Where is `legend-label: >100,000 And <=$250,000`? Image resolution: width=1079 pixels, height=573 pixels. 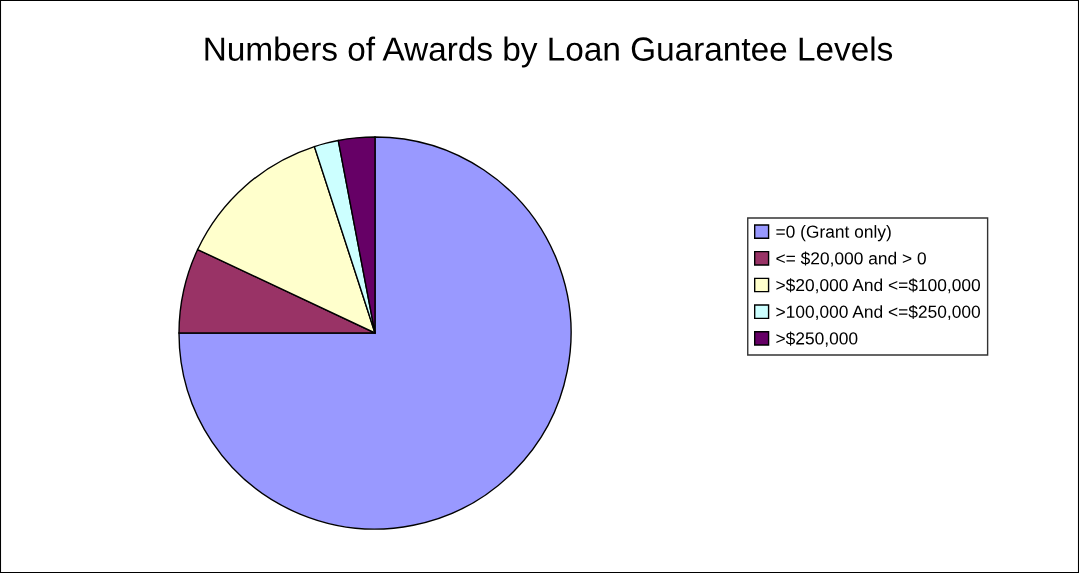
legend-label: >100,000 And <=$250,000 is located at coordinates (878, 312).